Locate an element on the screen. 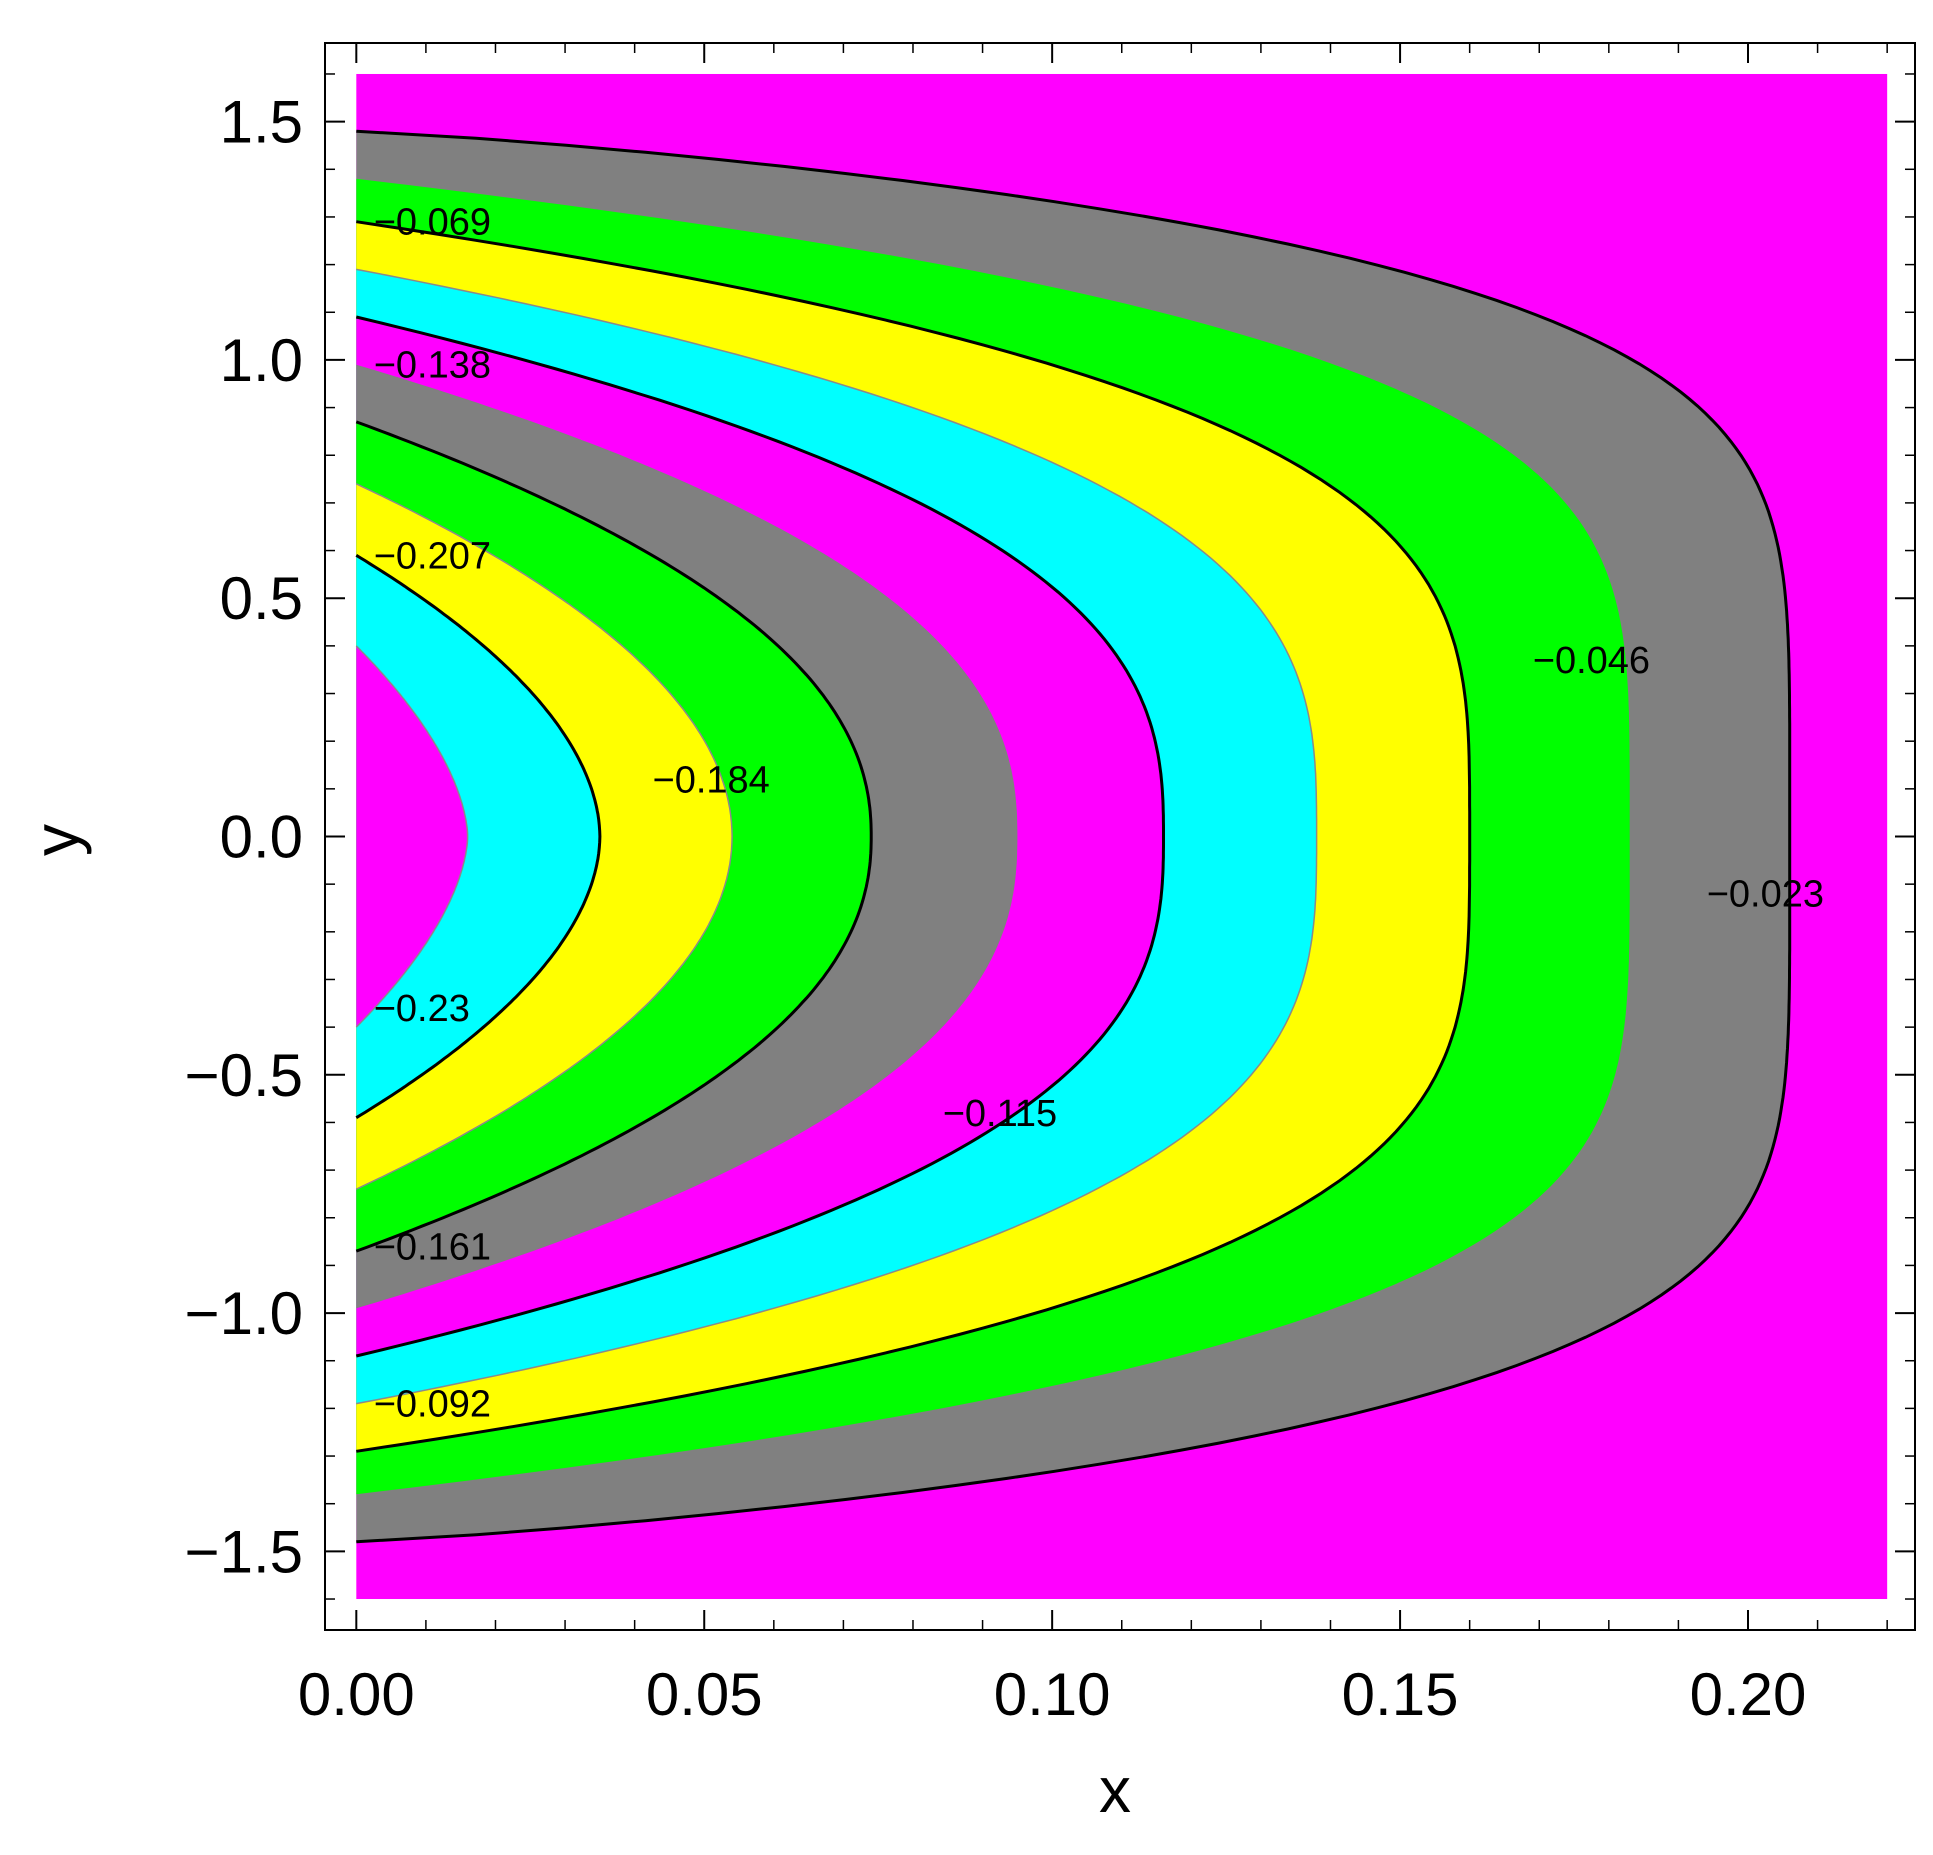 The image size is (1933, 1855). contour-label: −0.023 is located at coordinates (1765, 895).